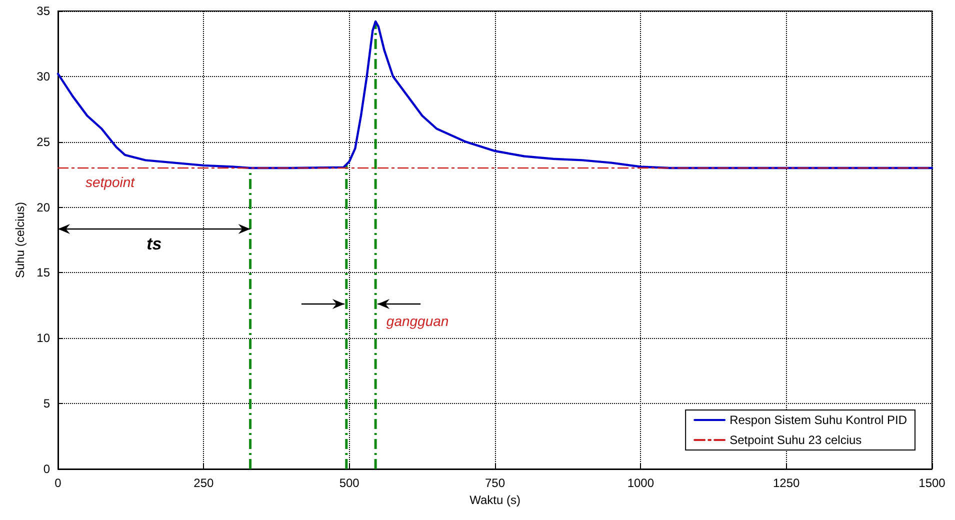 The width and height of the screenshot is (955, 520). What do you see at coordinates (204, 483) in the screenshot?
I see `x-tick-label: 250` at bounding box center [204, 483].